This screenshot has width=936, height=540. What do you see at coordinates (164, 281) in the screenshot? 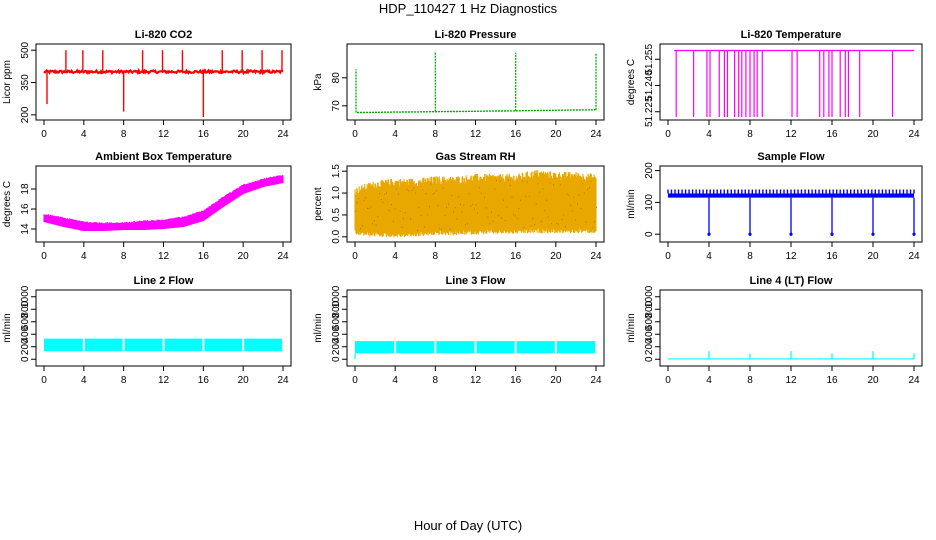
I see `panel-title: Line 2 Flow` at bounding box center [164, 281].